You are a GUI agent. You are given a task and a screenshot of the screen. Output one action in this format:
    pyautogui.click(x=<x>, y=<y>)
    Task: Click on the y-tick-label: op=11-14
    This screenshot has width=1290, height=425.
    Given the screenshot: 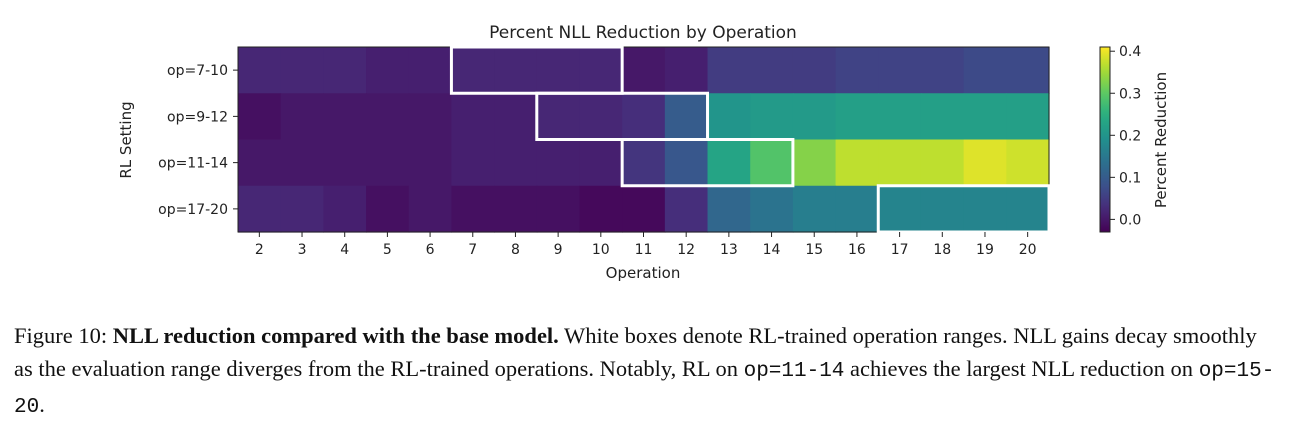 What is the action you would take?
    pyautogui.click(x=193, y=164)
    